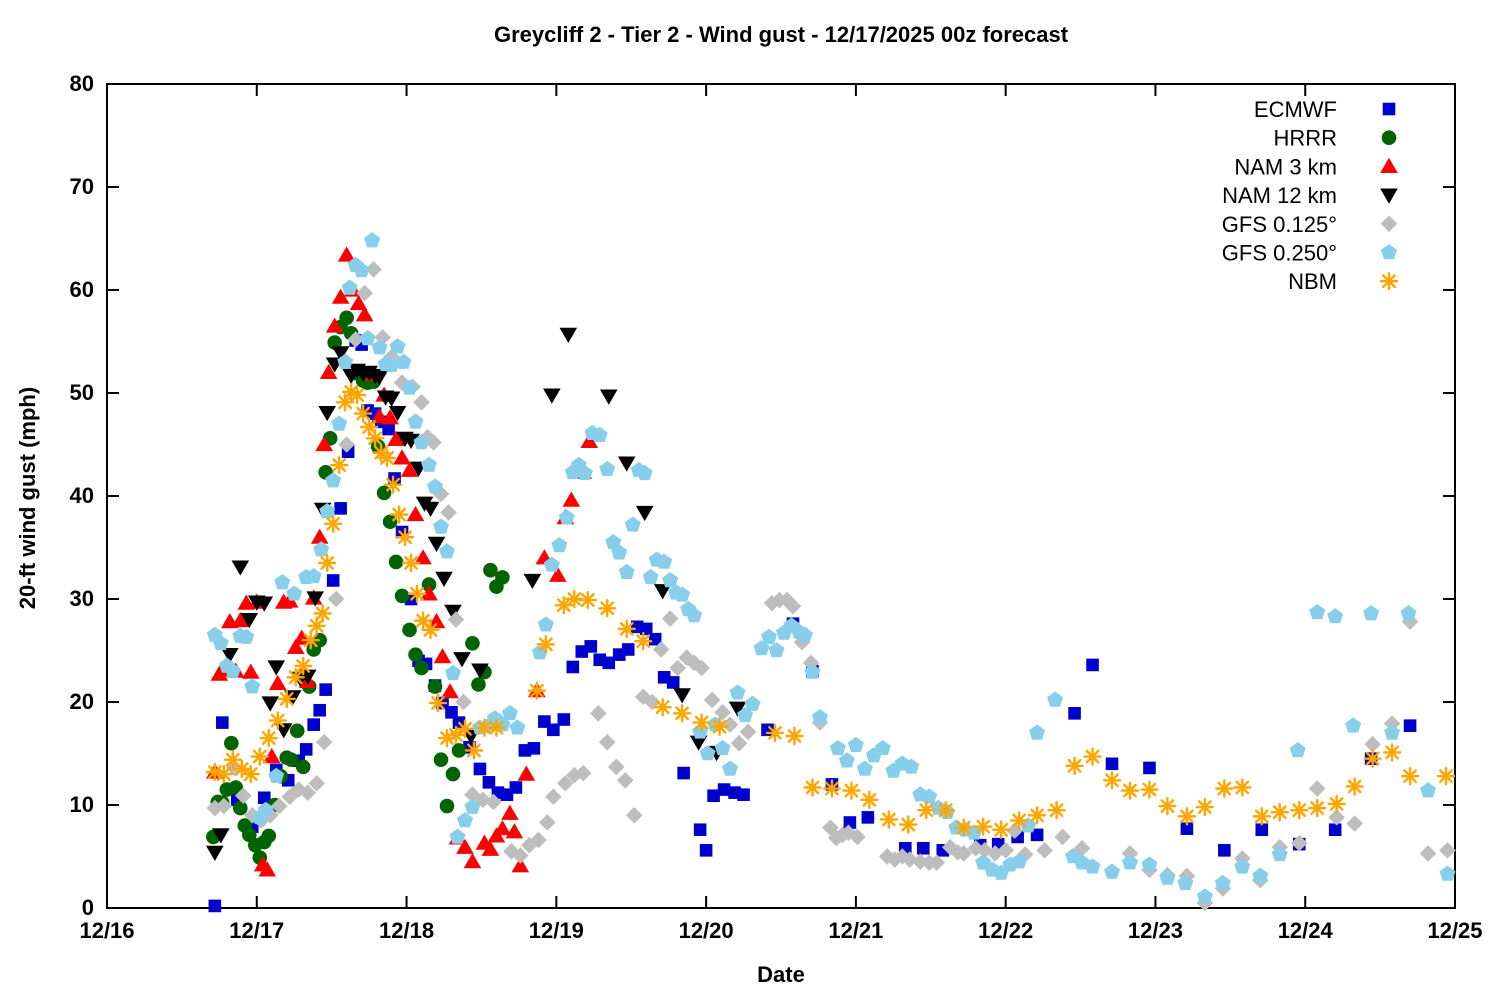  I want to click on x-tick-label: 12/21, so click(855, 930).